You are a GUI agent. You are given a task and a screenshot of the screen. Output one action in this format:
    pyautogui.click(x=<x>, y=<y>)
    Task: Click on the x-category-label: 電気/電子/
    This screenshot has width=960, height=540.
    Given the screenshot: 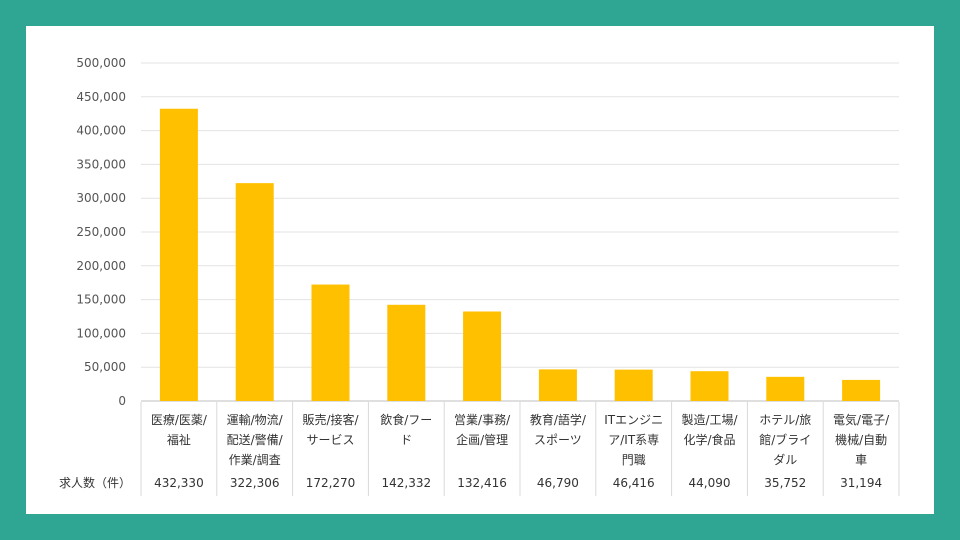 What is the action you would take?
    pyautogui.click(x=861, y=419)
    